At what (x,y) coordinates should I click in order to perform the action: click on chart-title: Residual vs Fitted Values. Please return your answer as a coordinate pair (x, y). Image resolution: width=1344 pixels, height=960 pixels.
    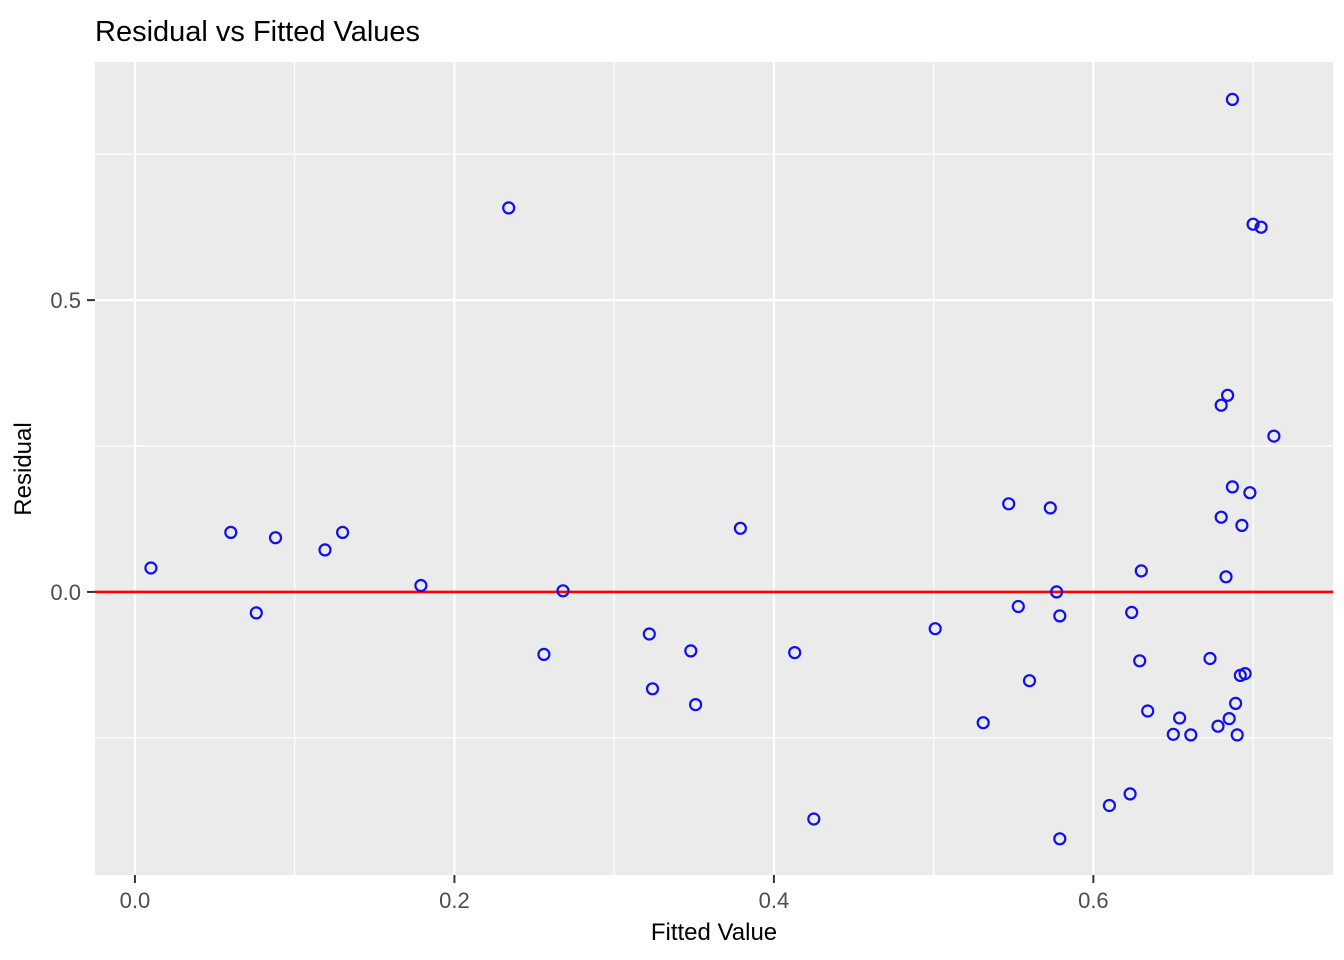
    Looking at the image, I should click on (257, 32).